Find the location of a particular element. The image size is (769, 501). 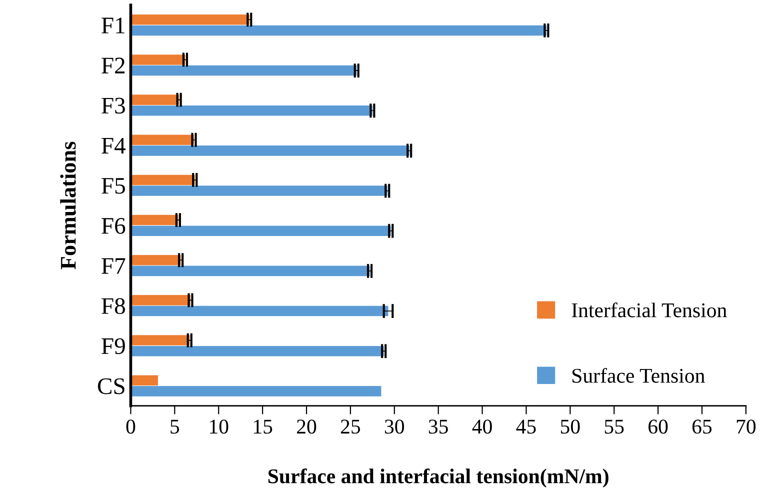

x-tick-label: 40 is located at coordinates (482, 427).